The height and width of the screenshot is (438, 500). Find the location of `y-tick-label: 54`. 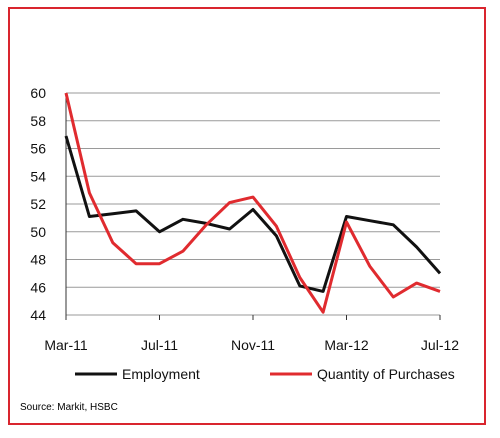

y-tick-label: 54 is located at coordinates (38, 176).